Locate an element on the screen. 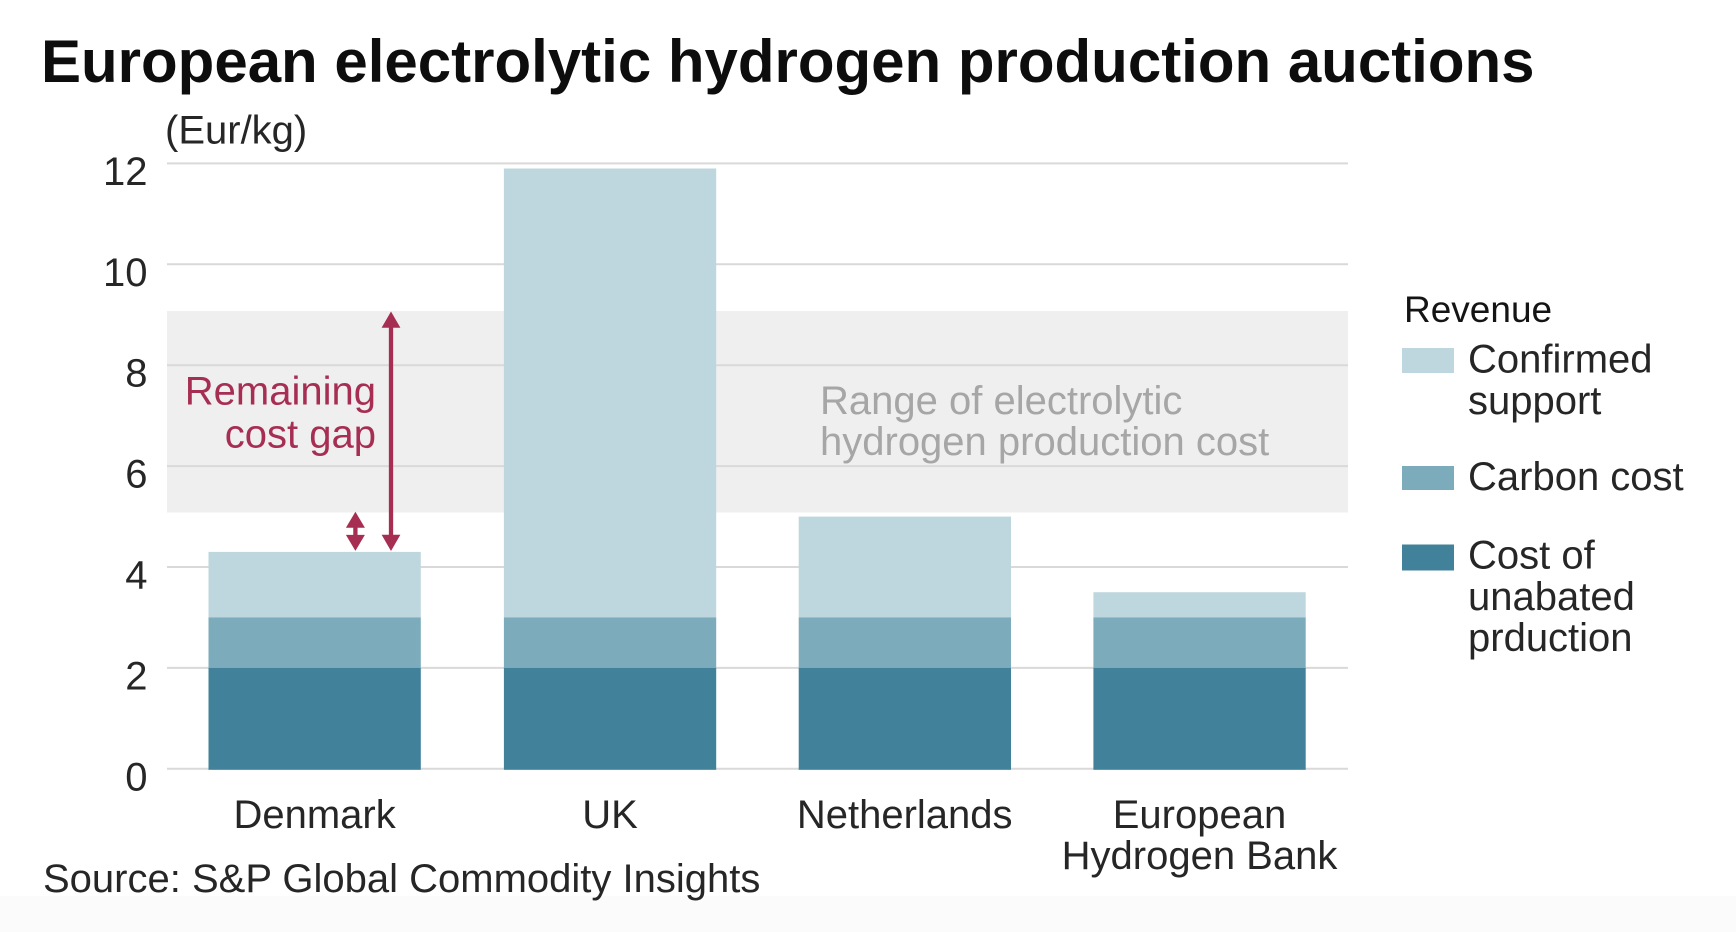  svg-text: 4 is located at coordinates (136, 576).